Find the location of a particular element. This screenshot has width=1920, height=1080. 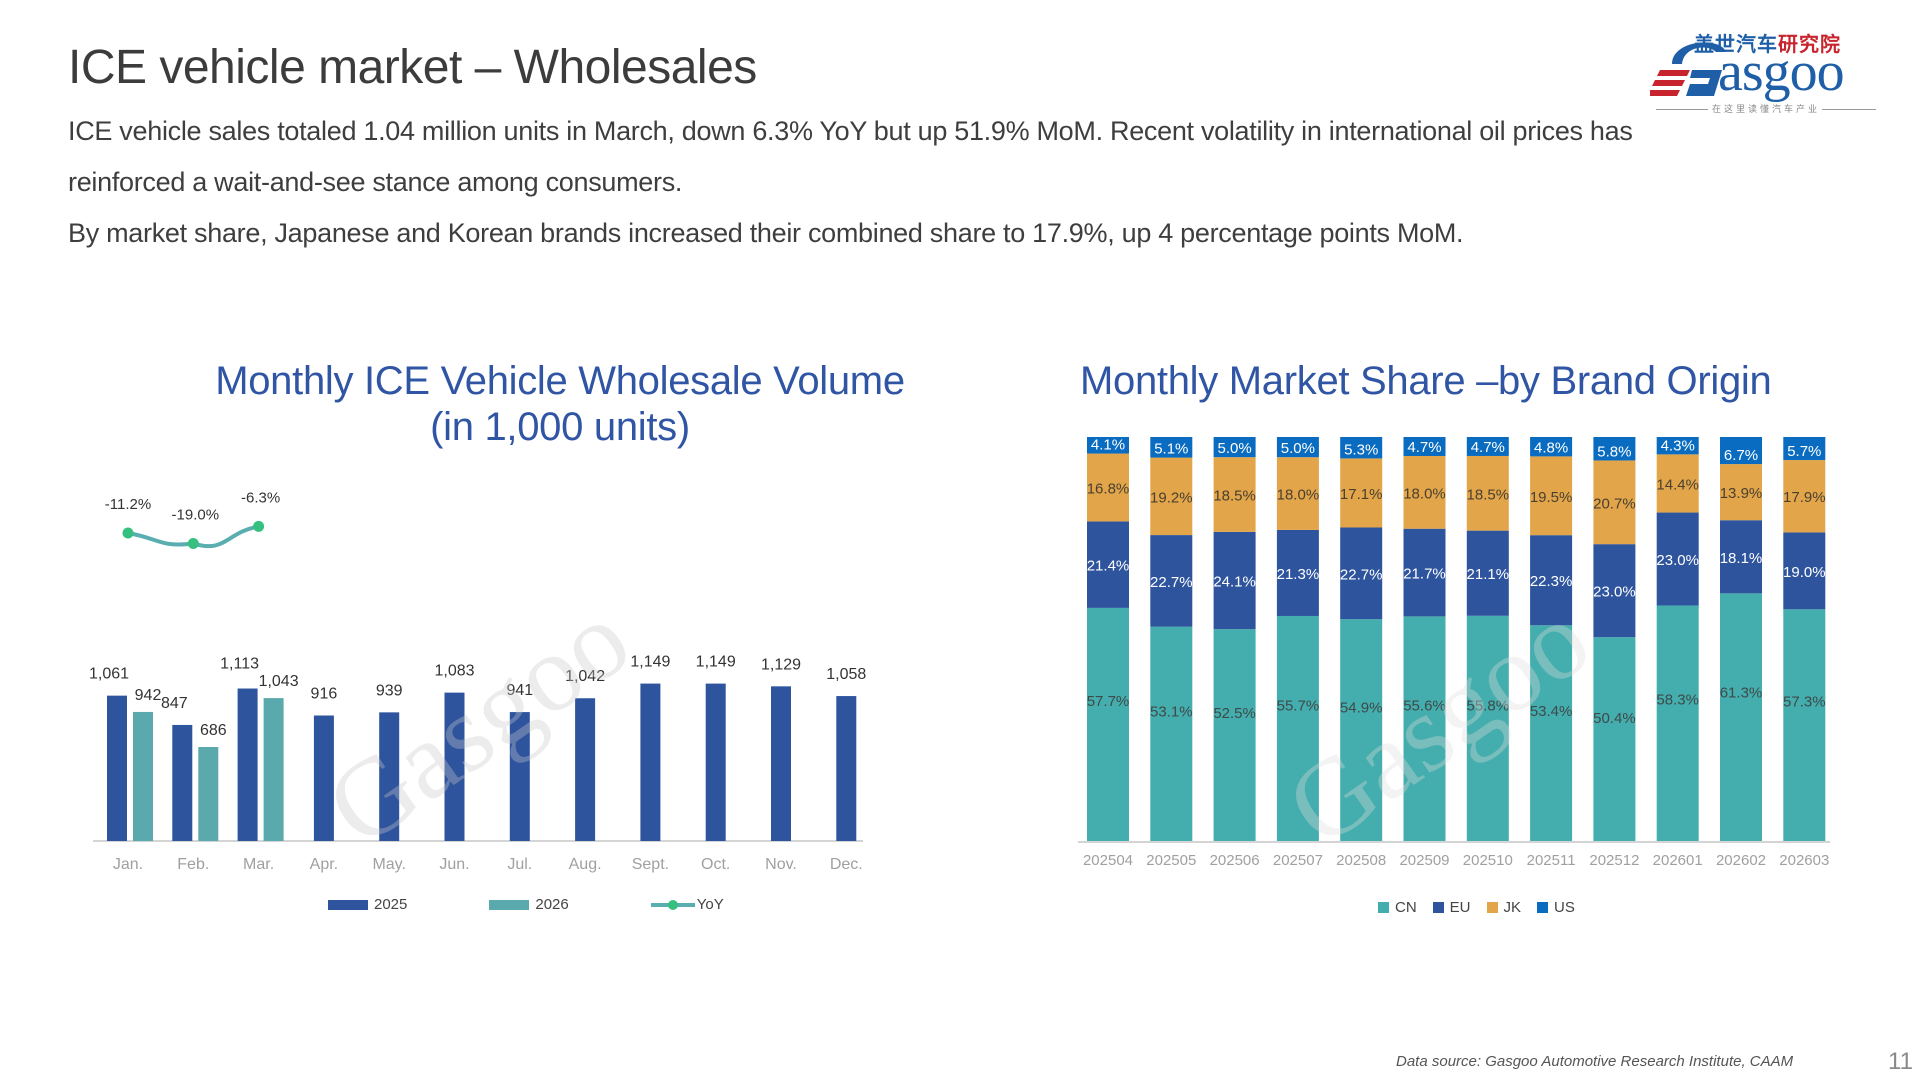

left-chart-title-main: Monthly ICE Vehicle Wholesale Volume is located at coordinates (560, 381).